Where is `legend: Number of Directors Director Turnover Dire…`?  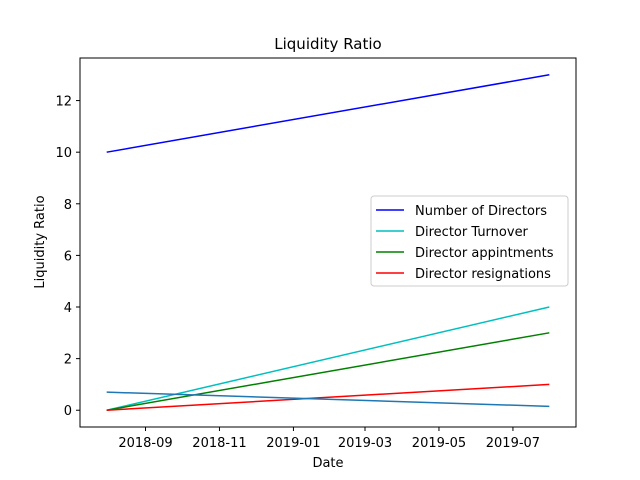
legend: Number of Directors Director Turnover Dire… is located at coordinates (469, 241).